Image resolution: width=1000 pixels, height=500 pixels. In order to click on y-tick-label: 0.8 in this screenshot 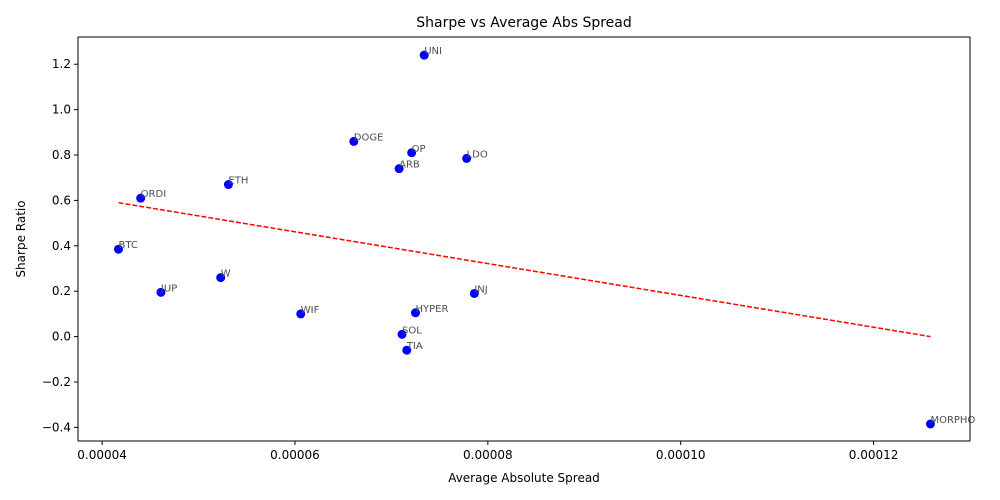, I will do `click(61, 155)`.